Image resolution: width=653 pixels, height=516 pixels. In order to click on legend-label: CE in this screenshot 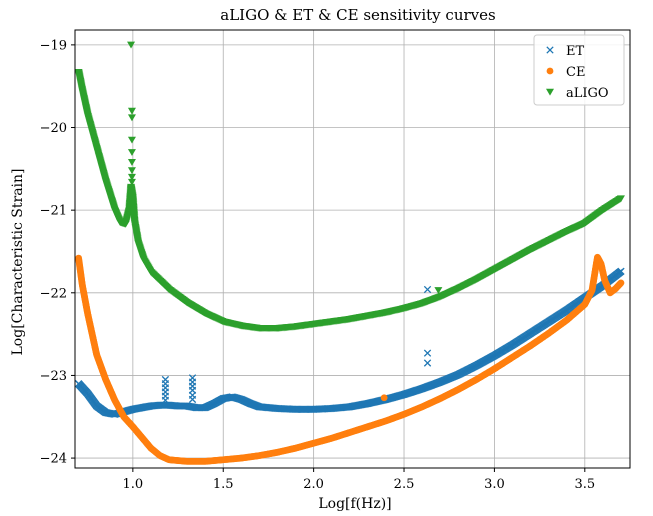, I will do `click(575, 72)`.